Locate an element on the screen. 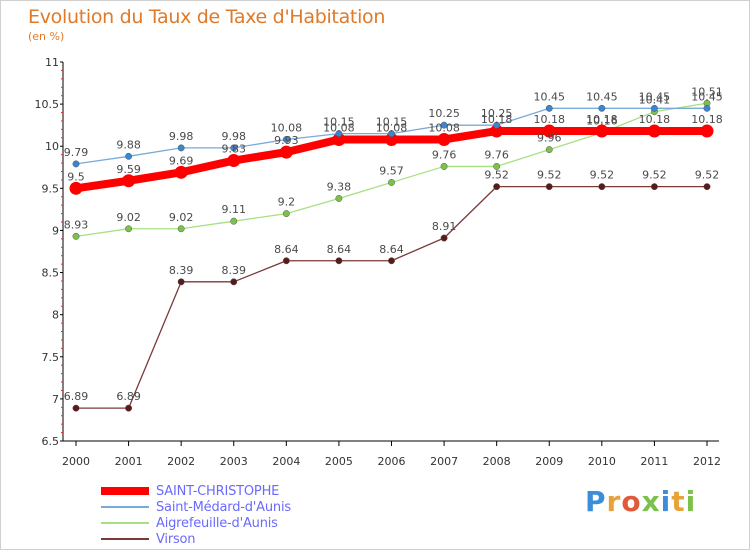 Image resolution: width=750 pixels, height=550 pixels. data-label: 8.91 is located at coordinates (444, 226).